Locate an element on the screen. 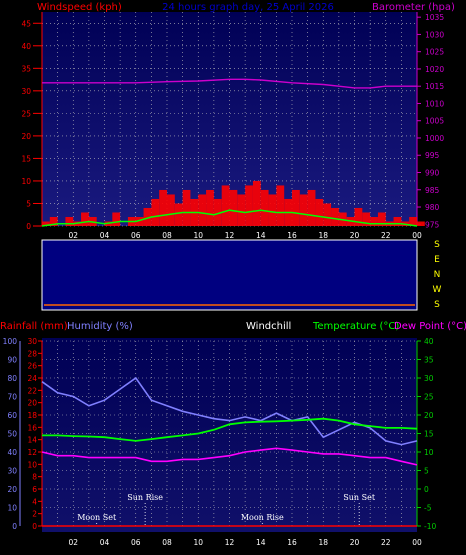 The height and width of the screenshot is (555, 466). windspeed-tick-label: 25 is located at coordinates (26, 113).